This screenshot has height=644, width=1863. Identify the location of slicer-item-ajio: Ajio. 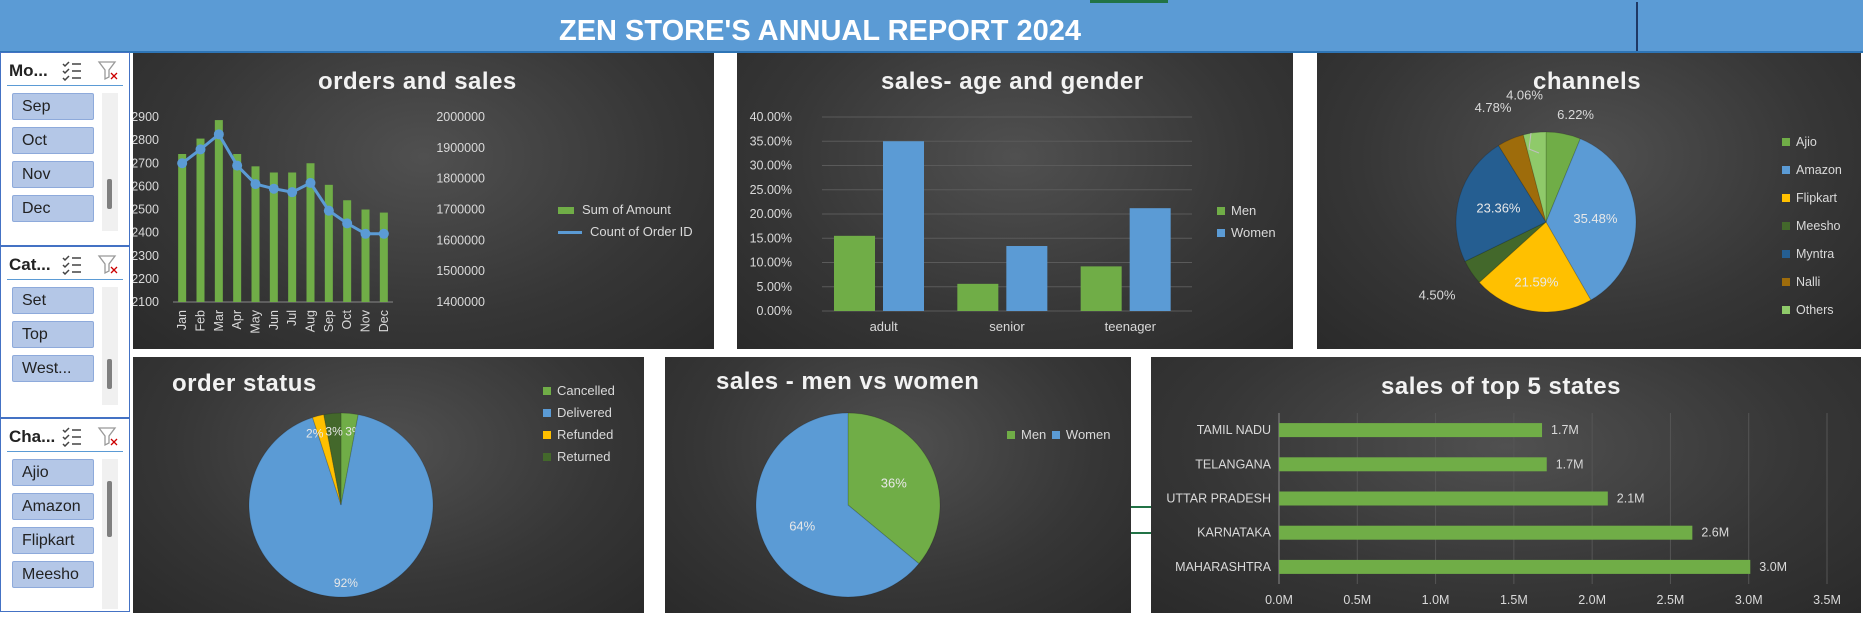
(53, 472).